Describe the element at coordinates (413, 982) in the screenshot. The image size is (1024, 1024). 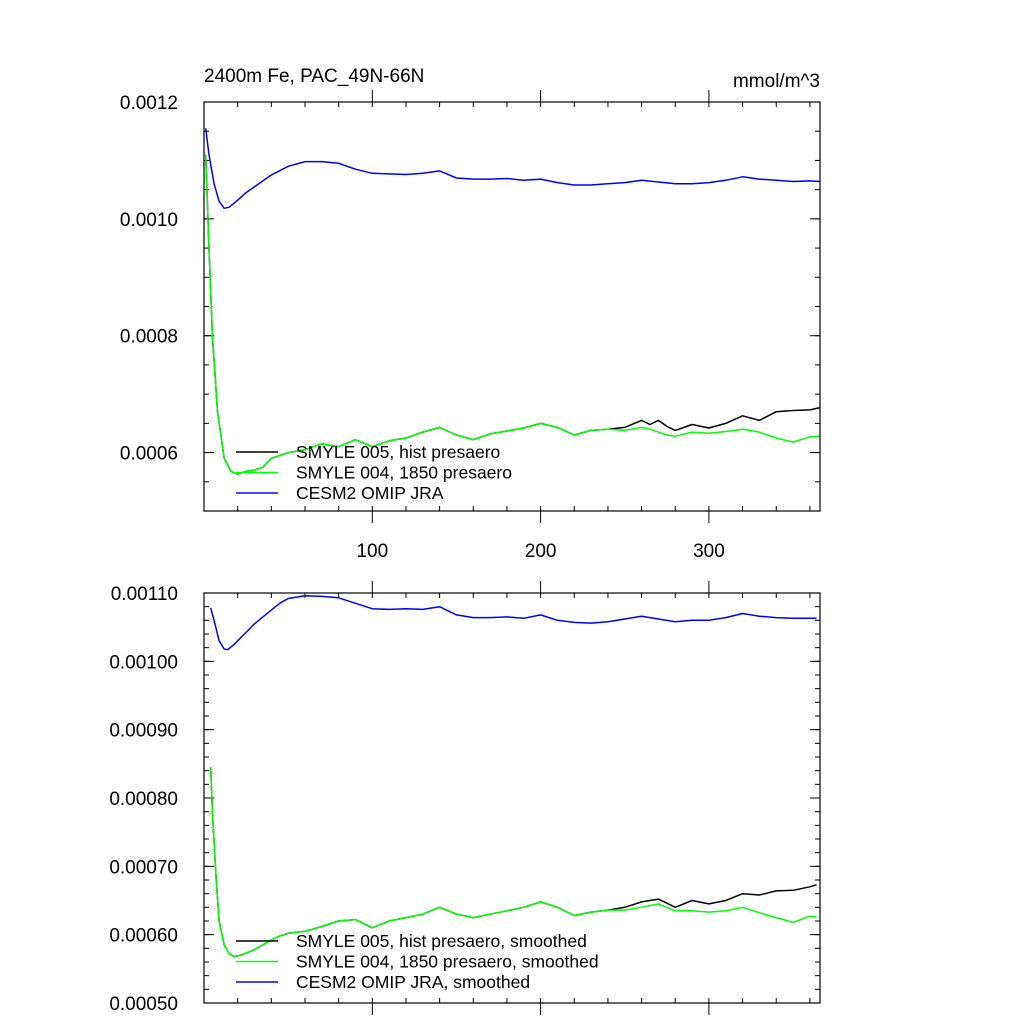
I see `legend-label: CESM2 OMIP JRA, smoothed` at that location.